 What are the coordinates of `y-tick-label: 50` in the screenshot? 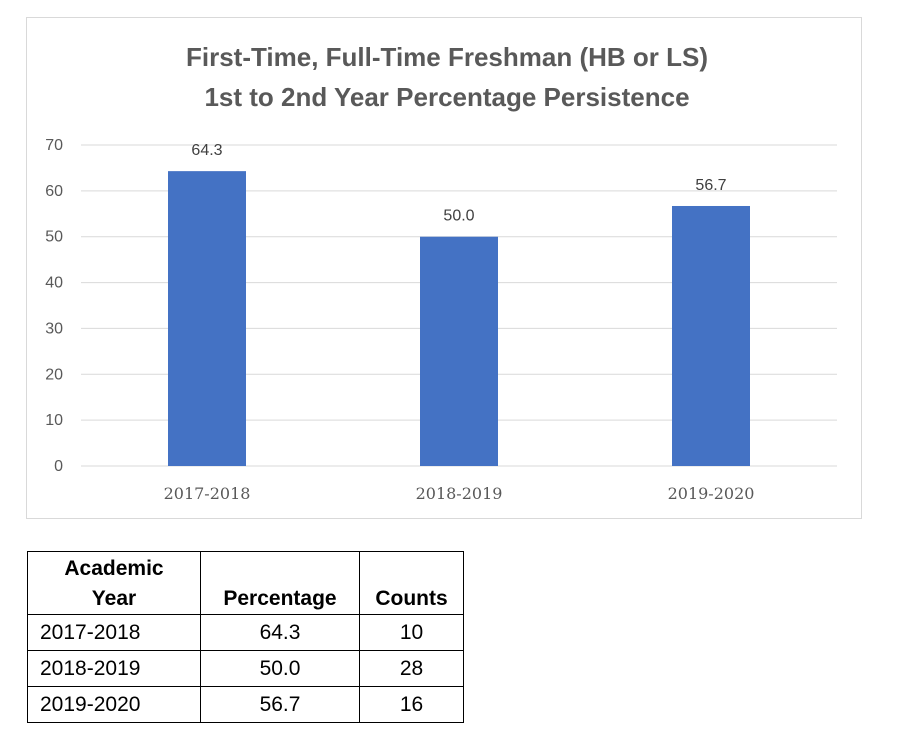 It's located at (54, 237).